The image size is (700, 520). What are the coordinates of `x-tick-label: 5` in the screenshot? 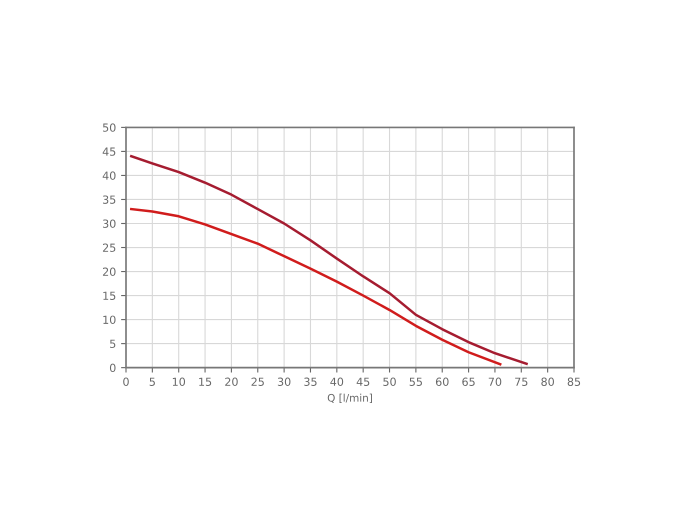 It's located at (152, 382).